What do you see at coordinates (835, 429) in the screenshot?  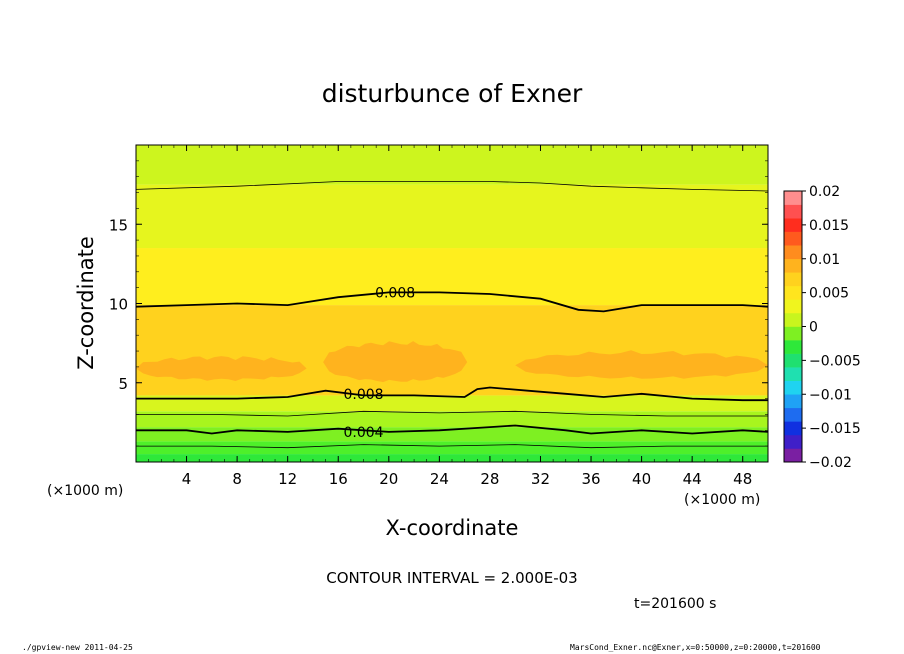 I see `colorbar-label-7: −0.015` at bounding box center [835, 429].